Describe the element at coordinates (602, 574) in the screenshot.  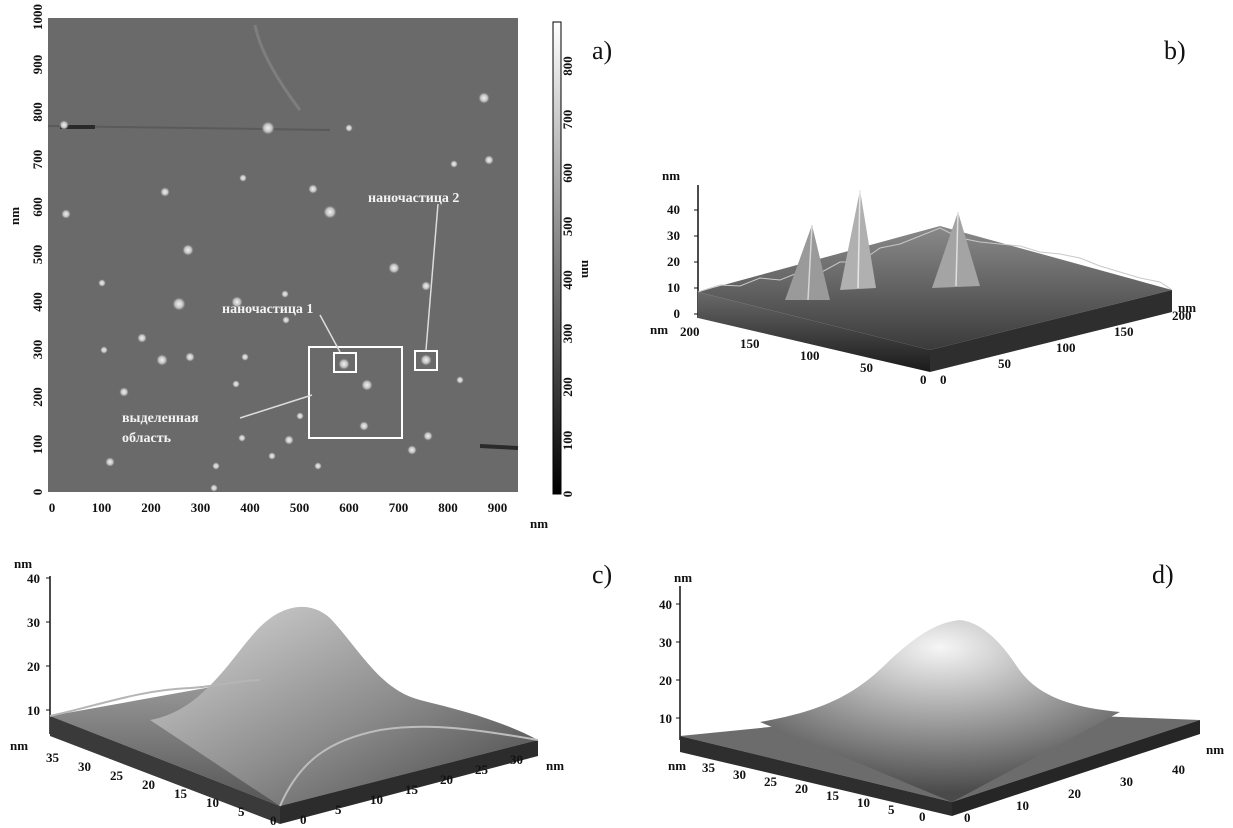
I see `panel-c-label: c)` at that location.